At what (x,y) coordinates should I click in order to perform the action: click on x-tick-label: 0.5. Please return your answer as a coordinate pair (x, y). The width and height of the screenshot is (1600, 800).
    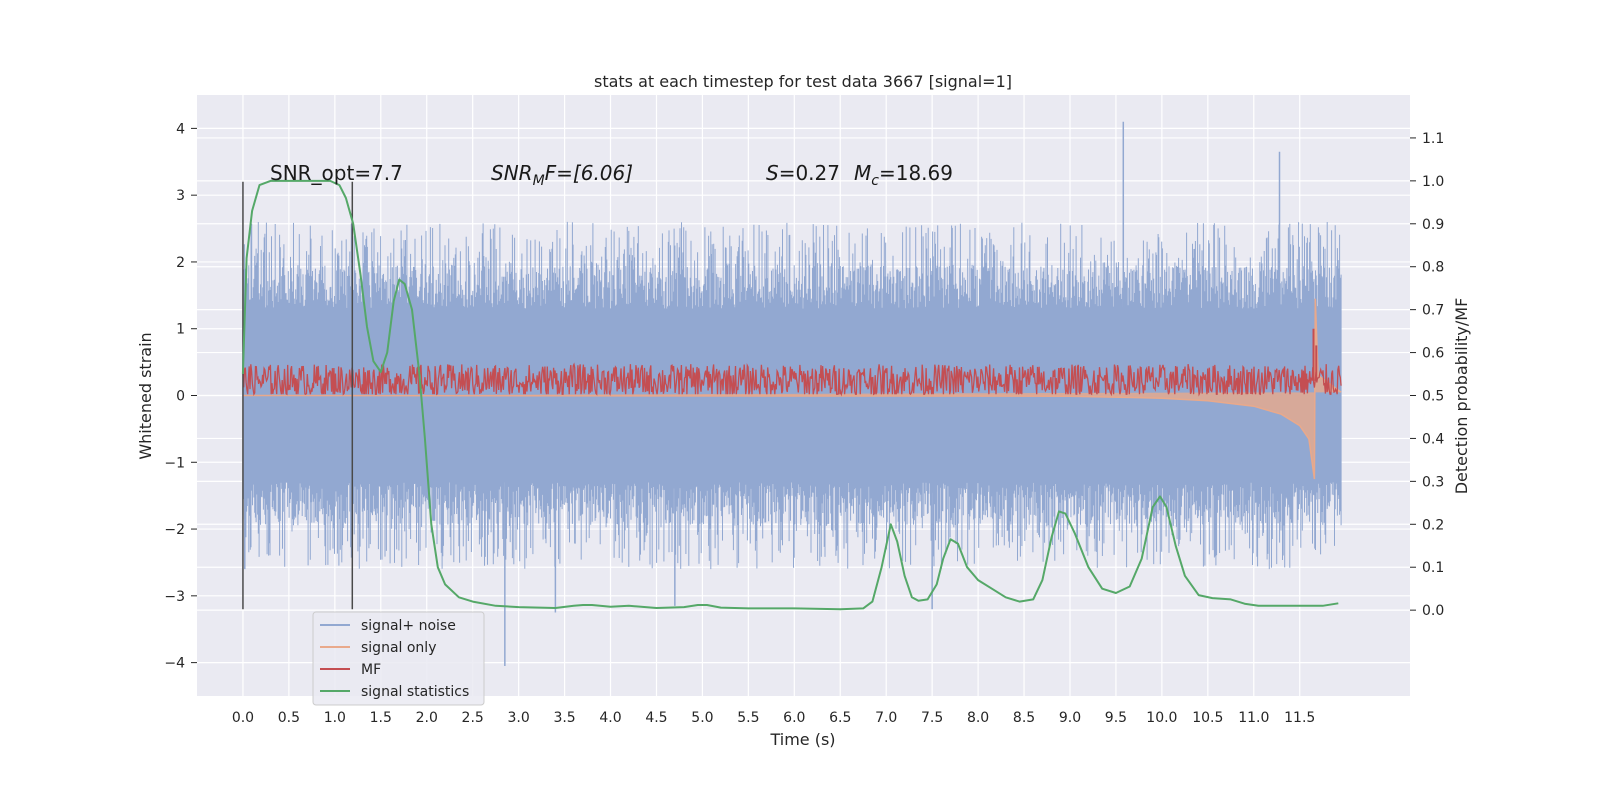
    Looking at the image, I should click on (289, 718).